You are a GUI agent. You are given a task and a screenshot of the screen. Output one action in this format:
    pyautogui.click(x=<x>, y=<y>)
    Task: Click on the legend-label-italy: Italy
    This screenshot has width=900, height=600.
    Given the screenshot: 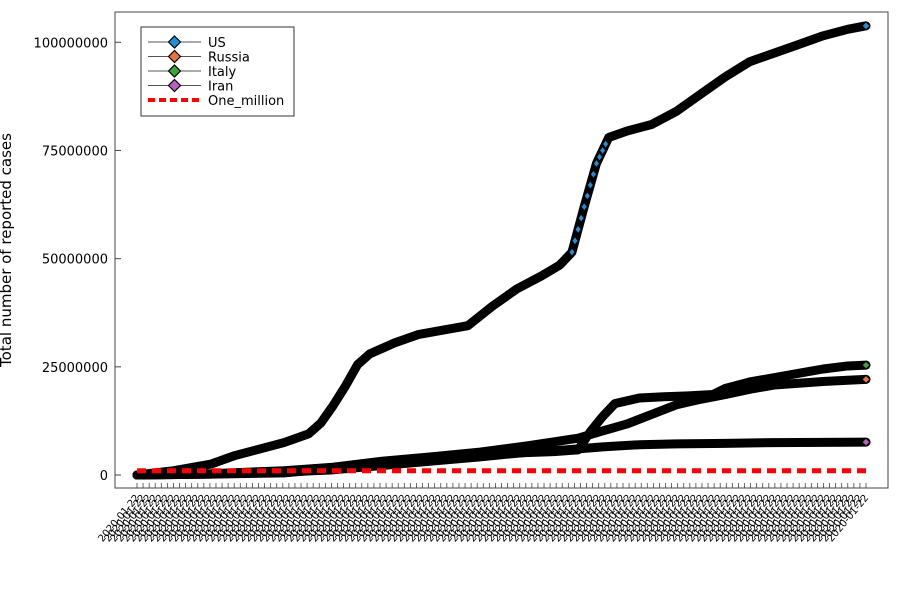 What is the action you would take?
    pyautogui.click(x=222, y=72)
    